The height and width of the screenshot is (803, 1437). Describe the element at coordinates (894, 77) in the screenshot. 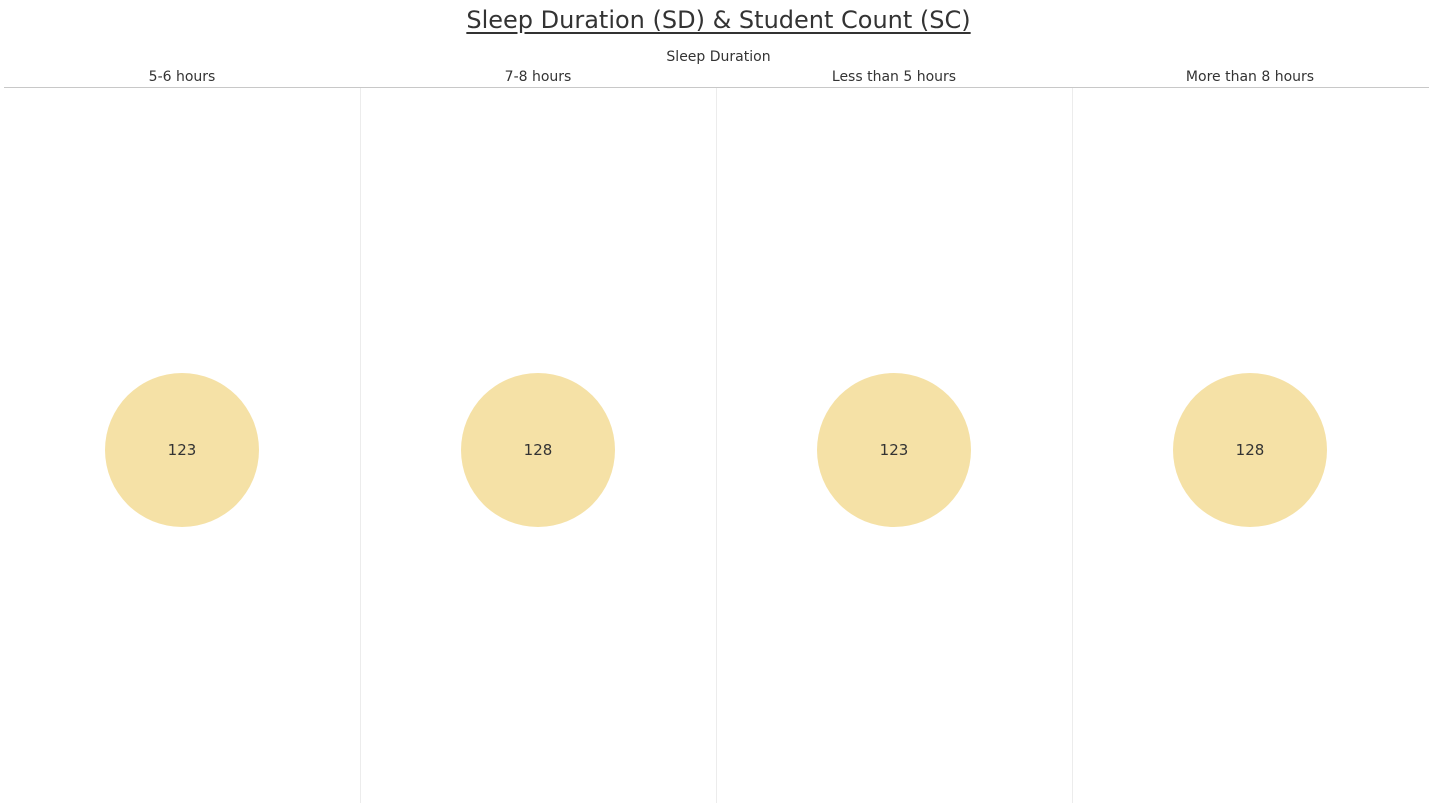

I see `column-label: Less than 5 hours` at that location.